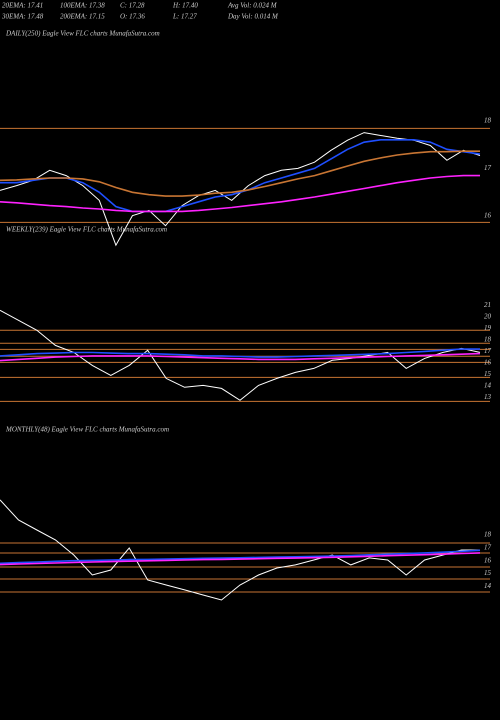 Image resolution: width=500 pixels, height=720 pixels. Describe the element at coordinates (82, 17) in the screenshot. I see `header-stat: 200EMA: 17.15` at that location.